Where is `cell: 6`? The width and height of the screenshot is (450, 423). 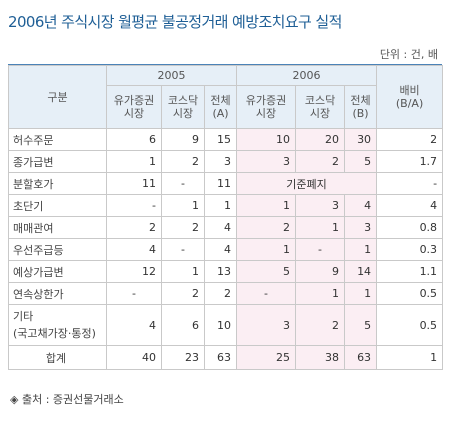 cell: 6 is located at coordinates (183, 325).